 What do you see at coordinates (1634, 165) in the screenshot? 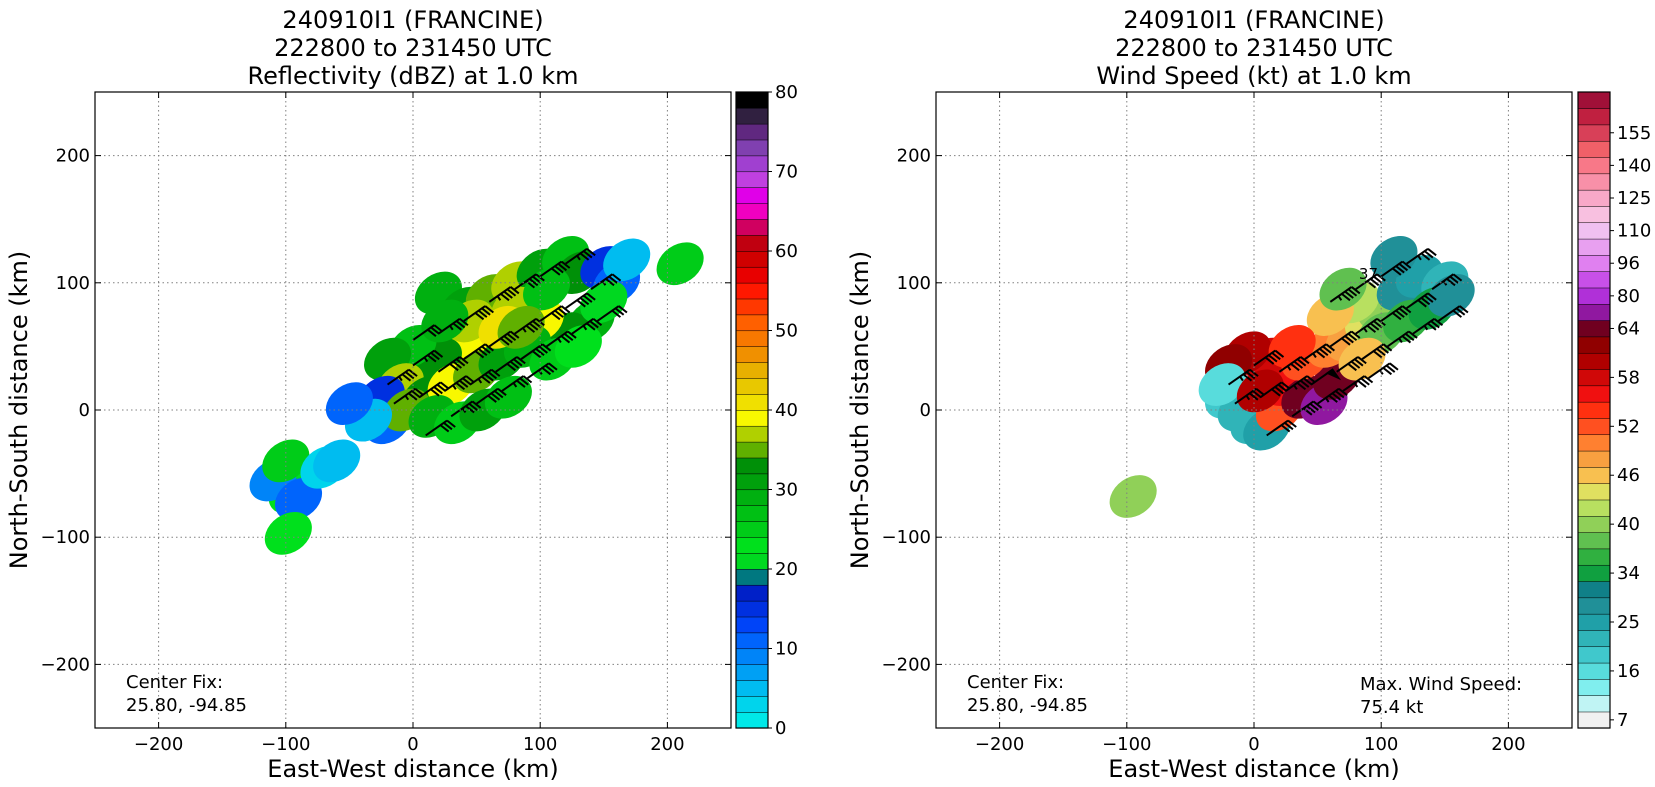
I see `colorbar-tick-label: 140` at bounding box center [1634, 165].